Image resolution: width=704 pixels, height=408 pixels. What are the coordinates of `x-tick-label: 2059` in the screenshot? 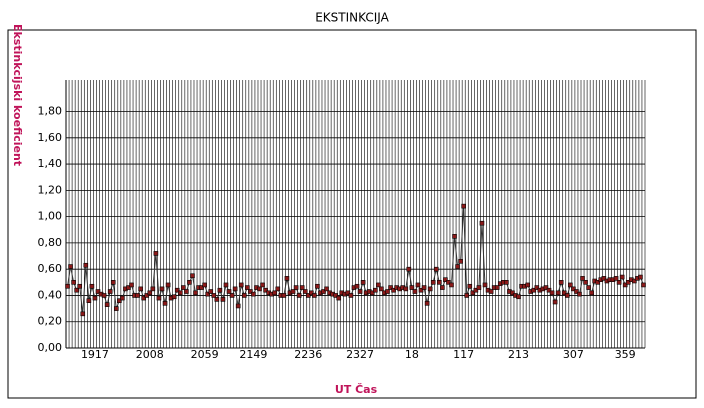 It's located at (205, 354).